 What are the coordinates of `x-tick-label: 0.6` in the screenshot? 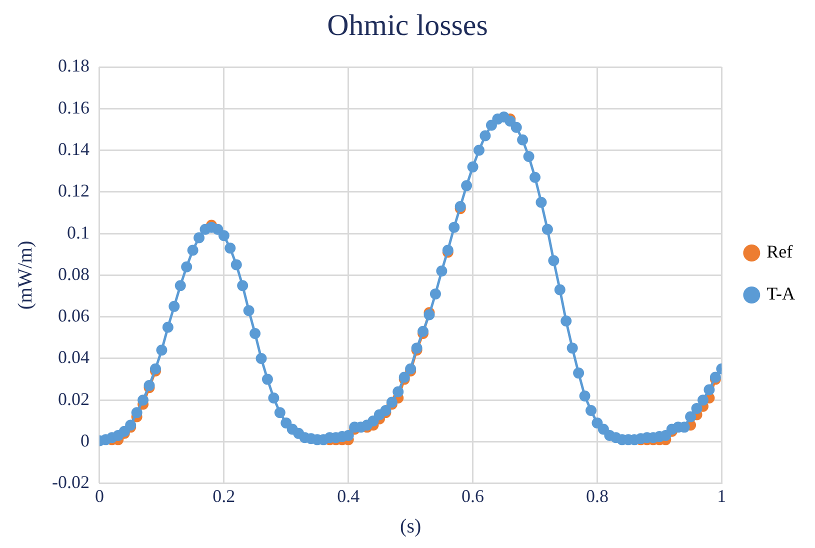 It's located at (473, 496).